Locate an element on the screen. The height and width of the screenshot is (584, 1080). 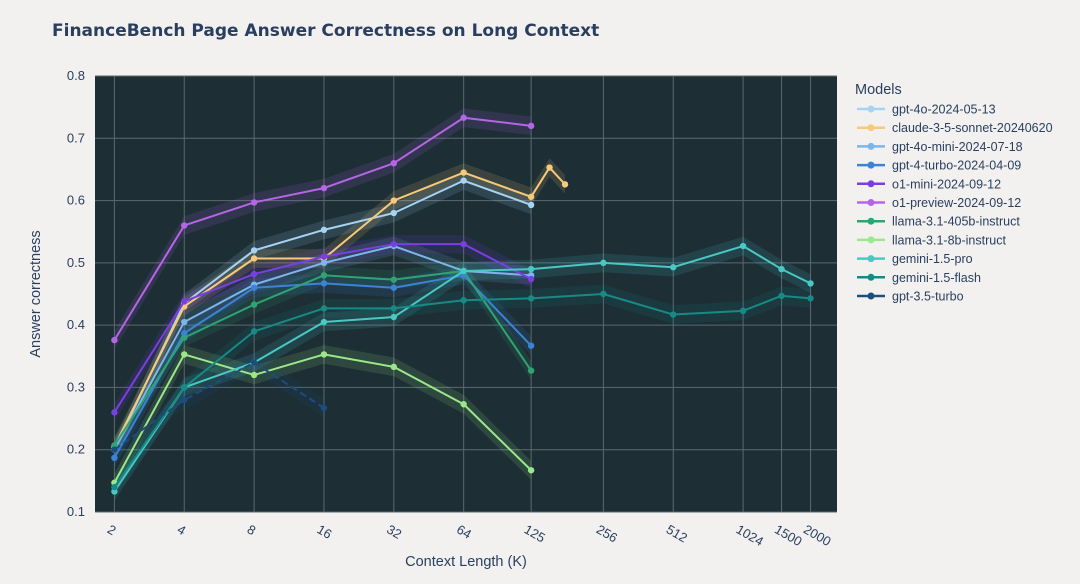
legend-item: gpt-3.5-turbo is located at coordinates (910, 297).